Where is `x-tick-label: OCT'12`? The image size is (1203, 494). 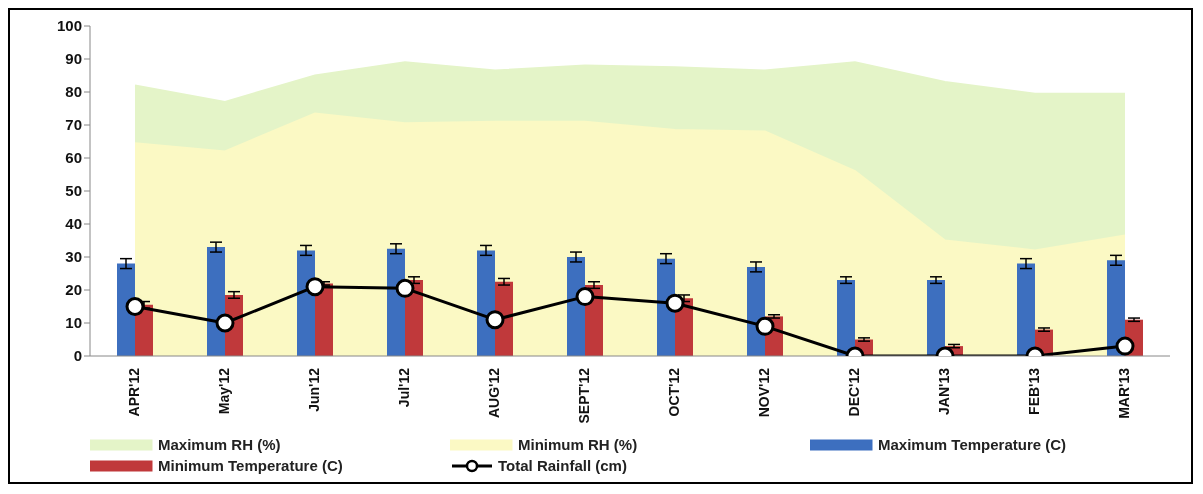
x-tick-label: OCT'12 is located at coordinates (673, 392).